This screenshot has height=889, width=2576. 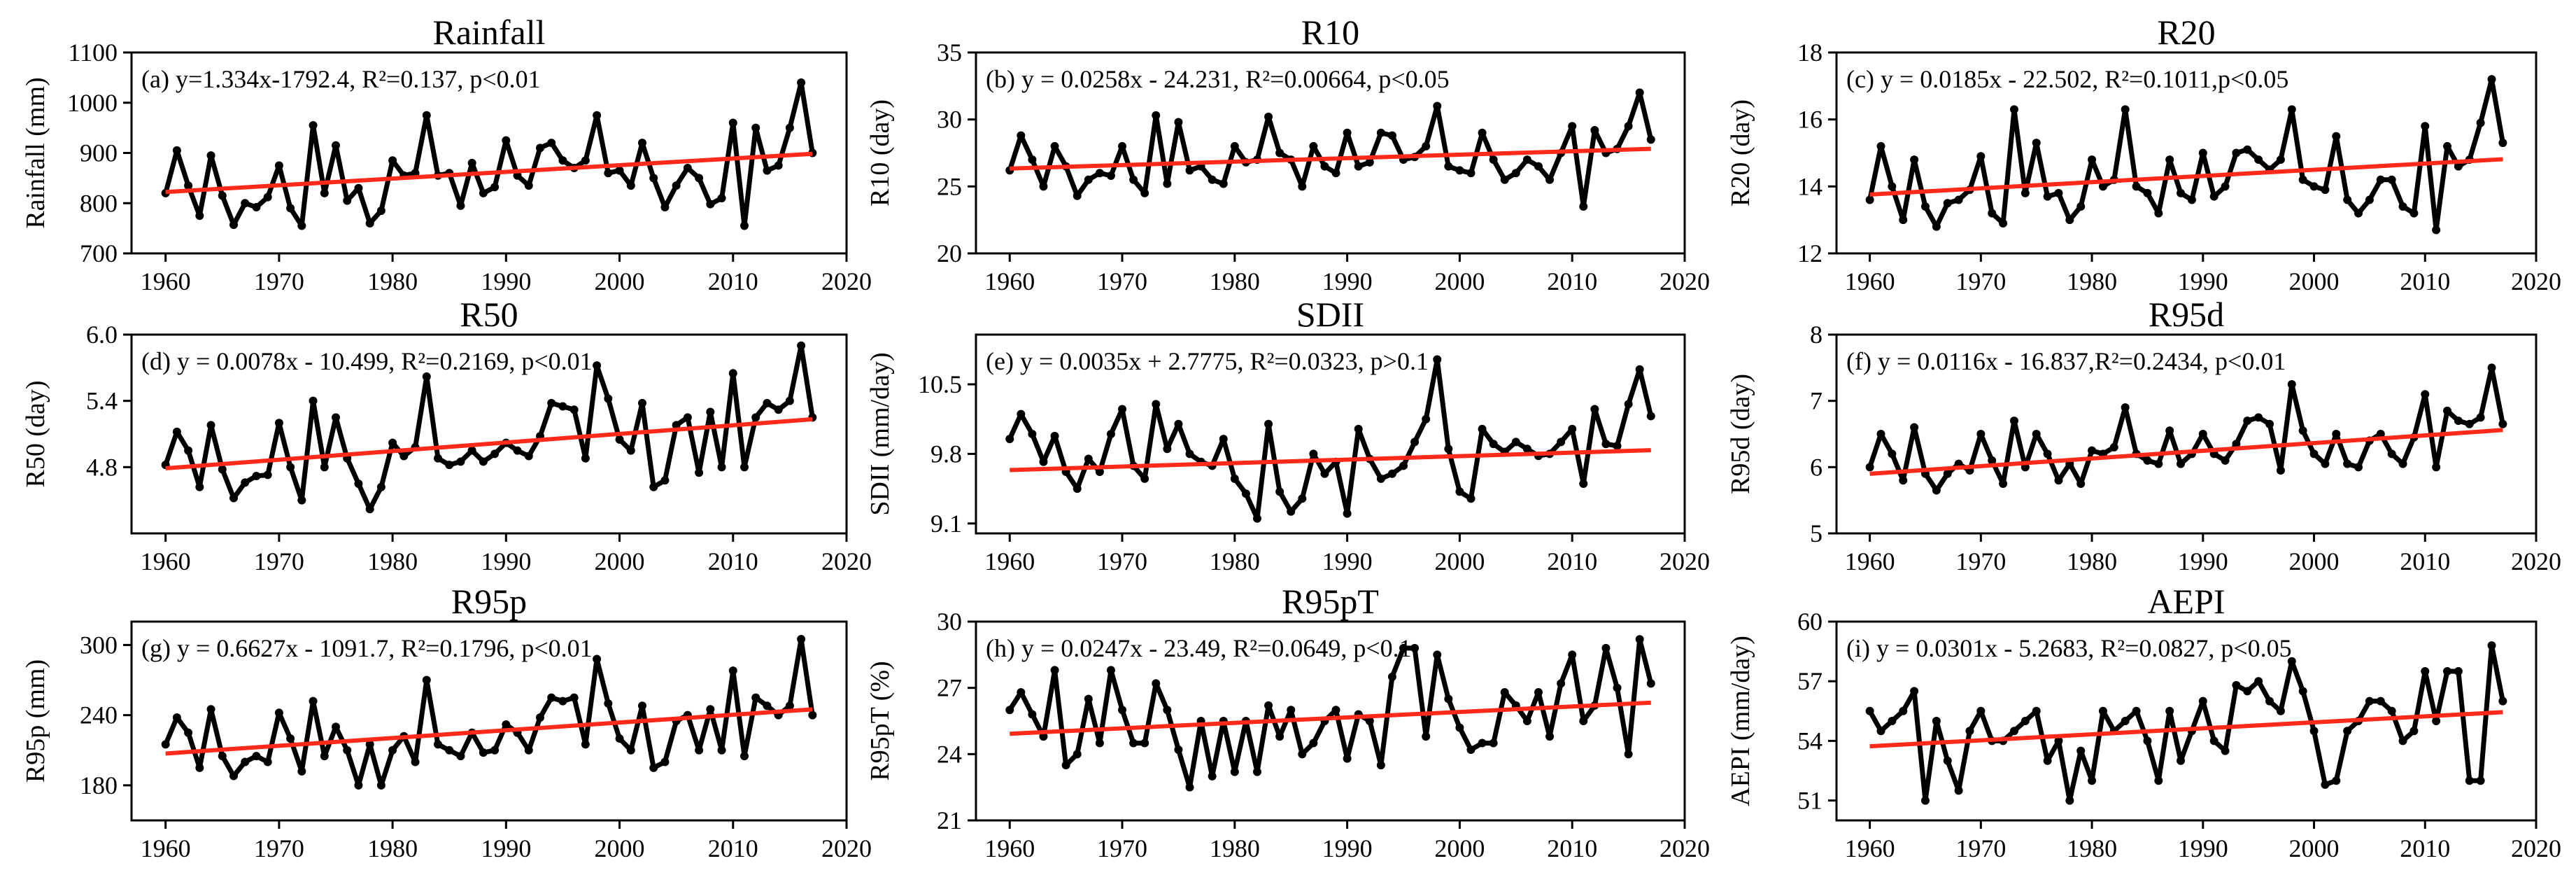 What do you see at coordinates (1810, 622) in the screenshot?
I see `y-tick-label-i: 60` at bounding box center [1810, 622].